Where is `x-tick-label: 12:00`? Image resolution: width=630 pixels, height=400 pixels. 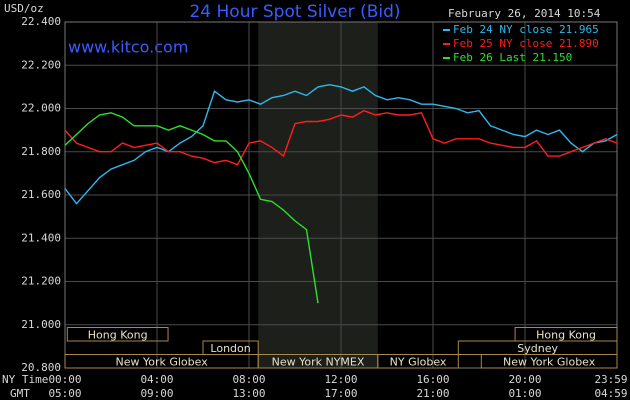 x-tick-label: 12:00 is located at coordinates (340, 379).